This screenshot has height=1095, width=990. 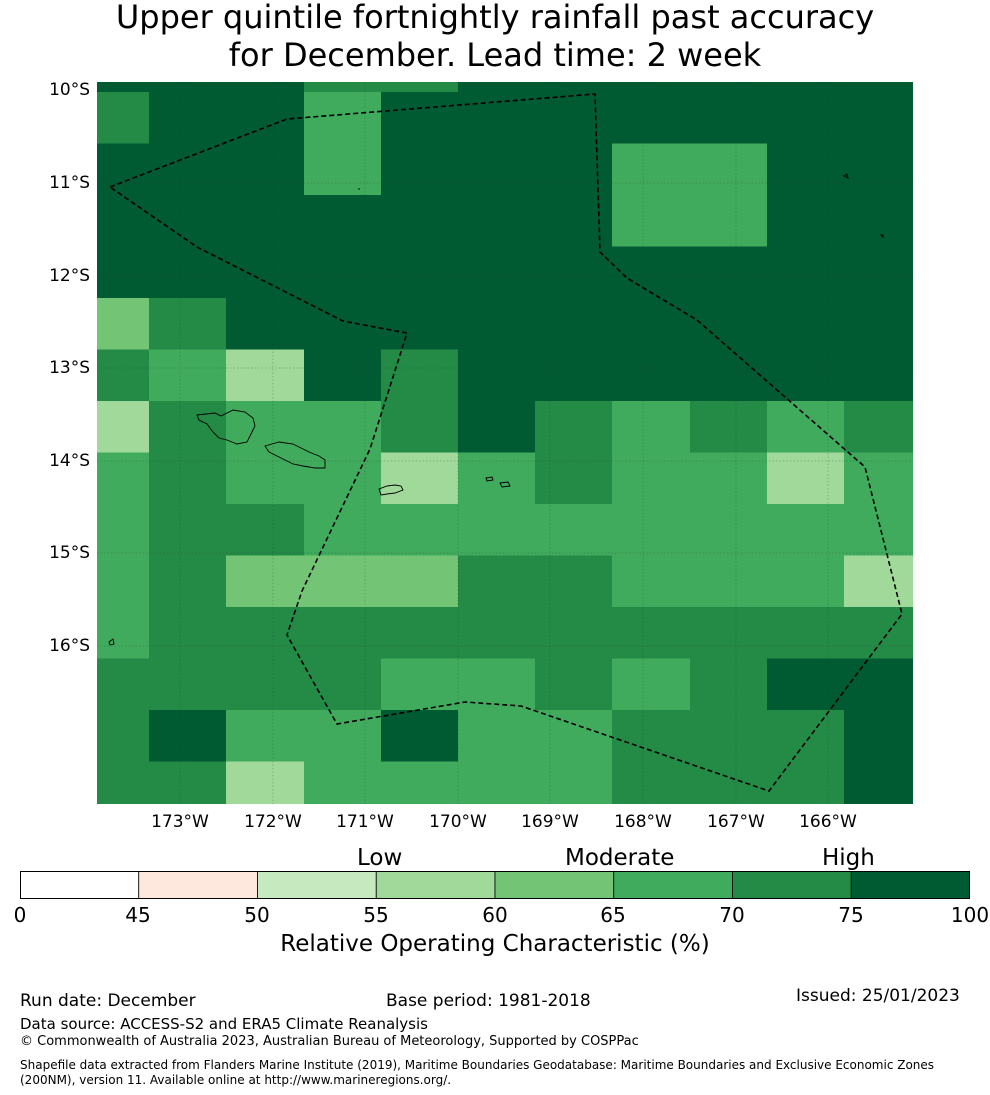 What do you see at coordinates (828, 822) in the screenshot?
I see `lon-label-166w: 166°W` at bounding box center [828, 822].